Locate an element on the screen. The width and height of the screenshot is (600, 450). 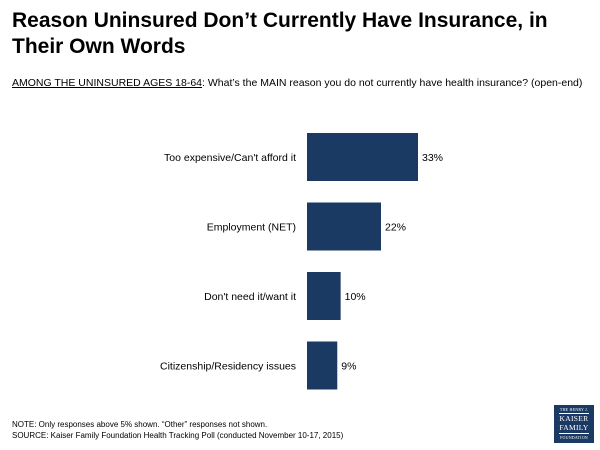
value-label-2: 10% is located at coordinates (355, 297).